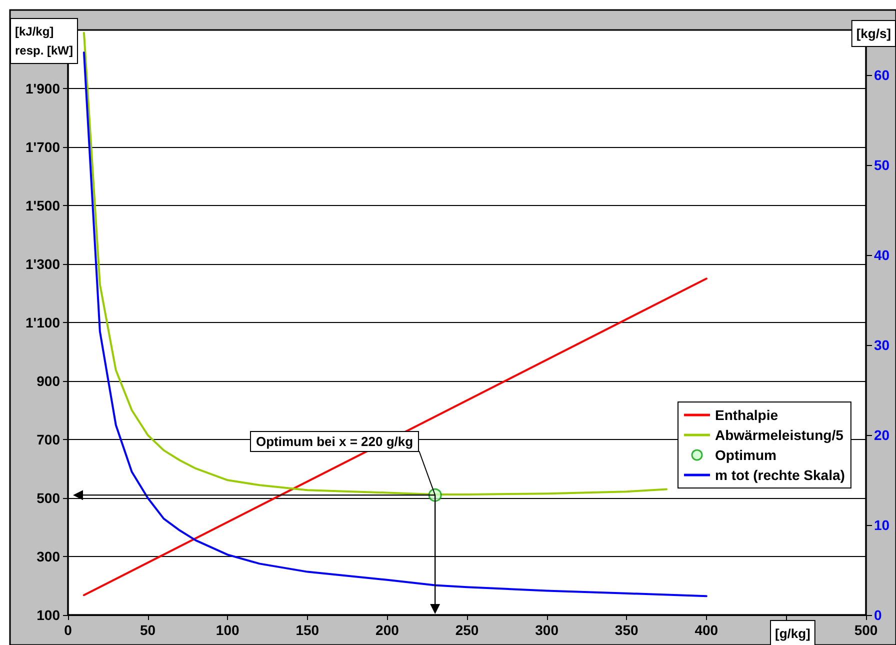 The height and width of the screenshot is (645, 896). Describe the element at coordinates (878, 615) in the screenshot. I see `y2-tick-label: 0` at that location.